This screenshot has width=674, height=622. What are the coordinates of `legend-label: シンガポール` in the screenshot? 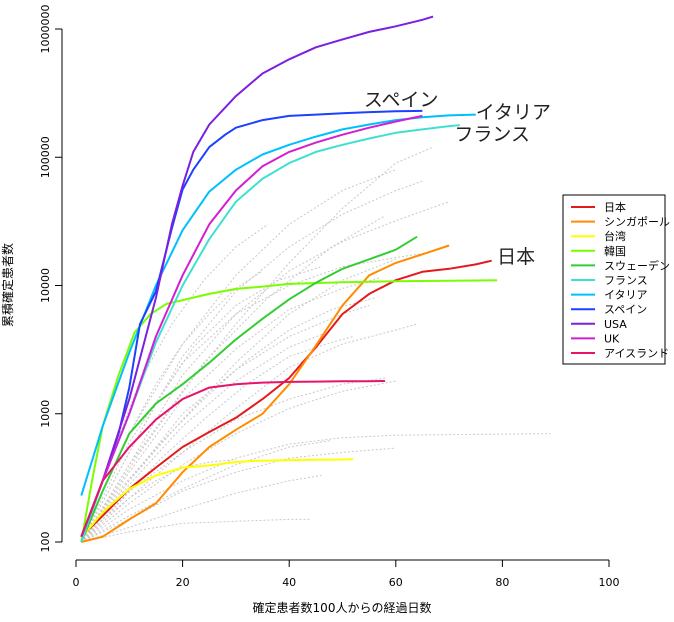 It's located at (637, 222).